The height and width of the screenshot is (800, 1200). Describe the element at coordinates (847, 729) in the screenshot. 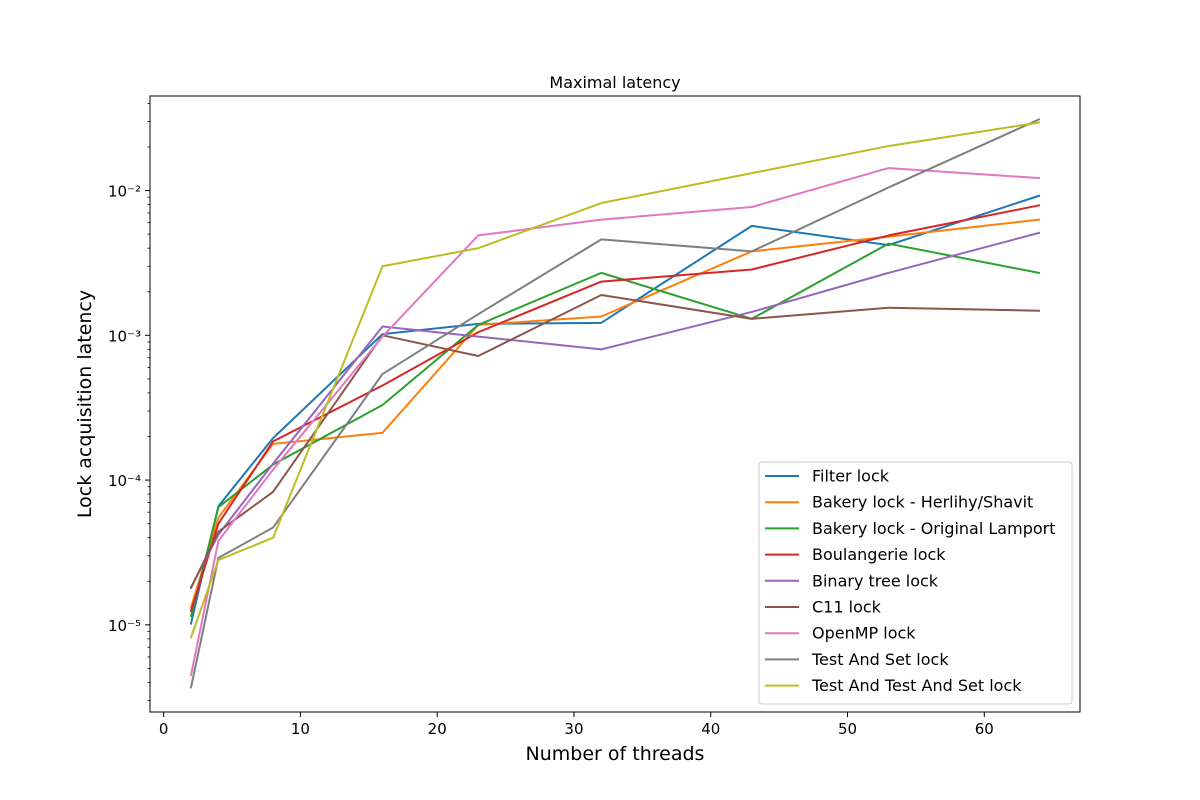

I see `x-tick-label: 50` at that location.